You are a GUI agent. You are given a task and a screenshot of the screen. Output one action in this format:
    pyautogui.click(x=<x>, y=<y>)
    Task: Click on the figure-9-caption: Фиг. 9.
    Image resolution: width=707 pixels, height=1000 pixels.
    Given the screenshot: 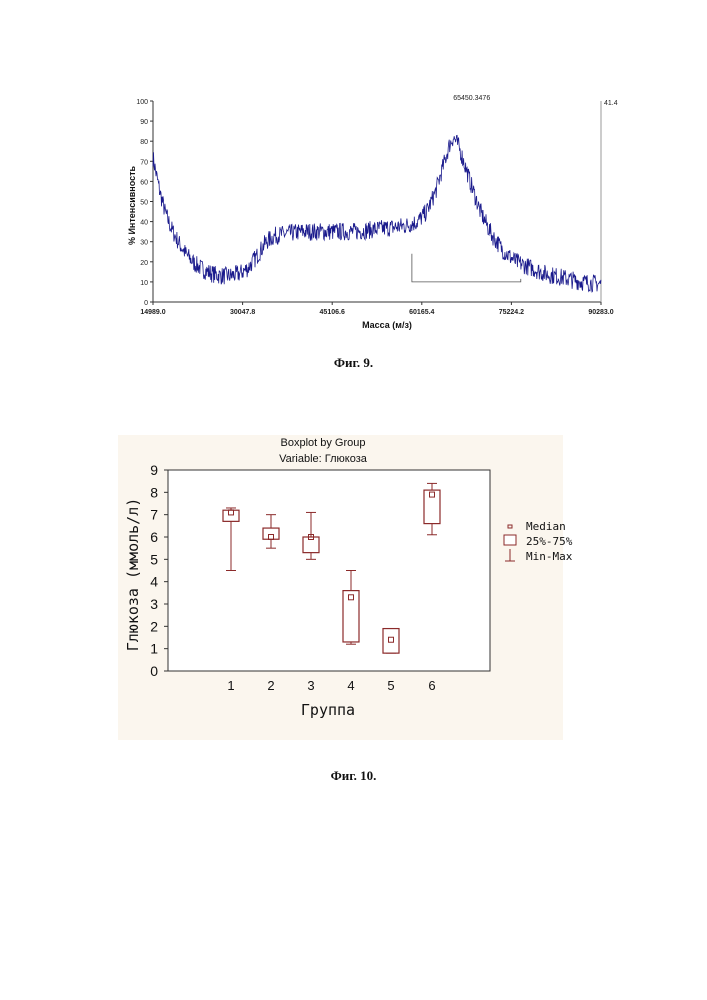 What is the action you would take?
    pyautogui.click(x=353, y=363)
    